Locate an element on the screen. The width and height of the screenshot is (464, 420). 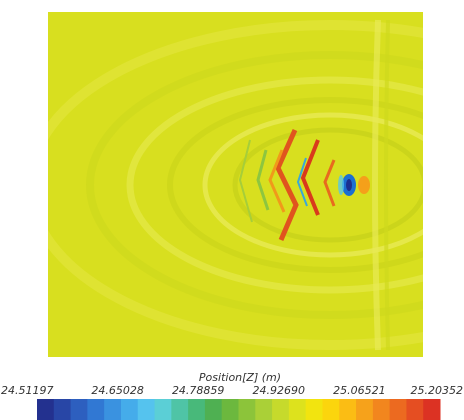
trough-core is located at coordinates (349, 185).